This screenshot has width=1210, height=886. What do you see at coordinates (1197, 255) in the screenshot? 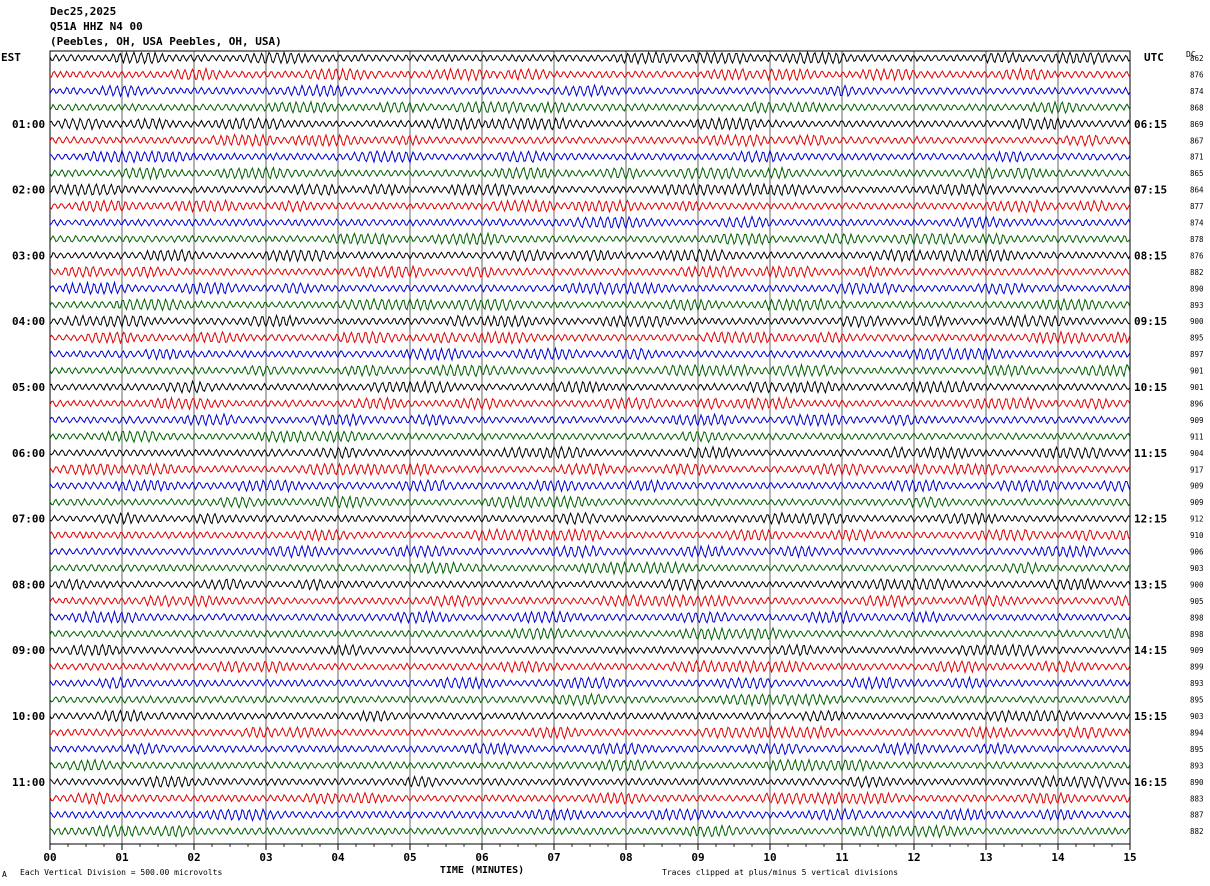
I see `dc-offset-value: 876` at bounding box center [1197, 255].